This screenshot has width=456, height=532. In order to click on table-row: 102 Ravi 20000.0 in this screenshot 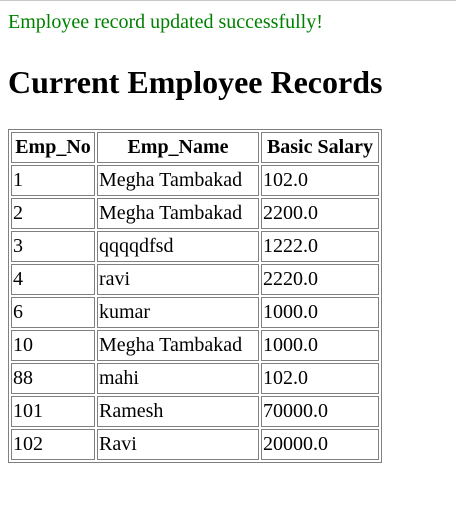, I will do `click(195, 444)`.